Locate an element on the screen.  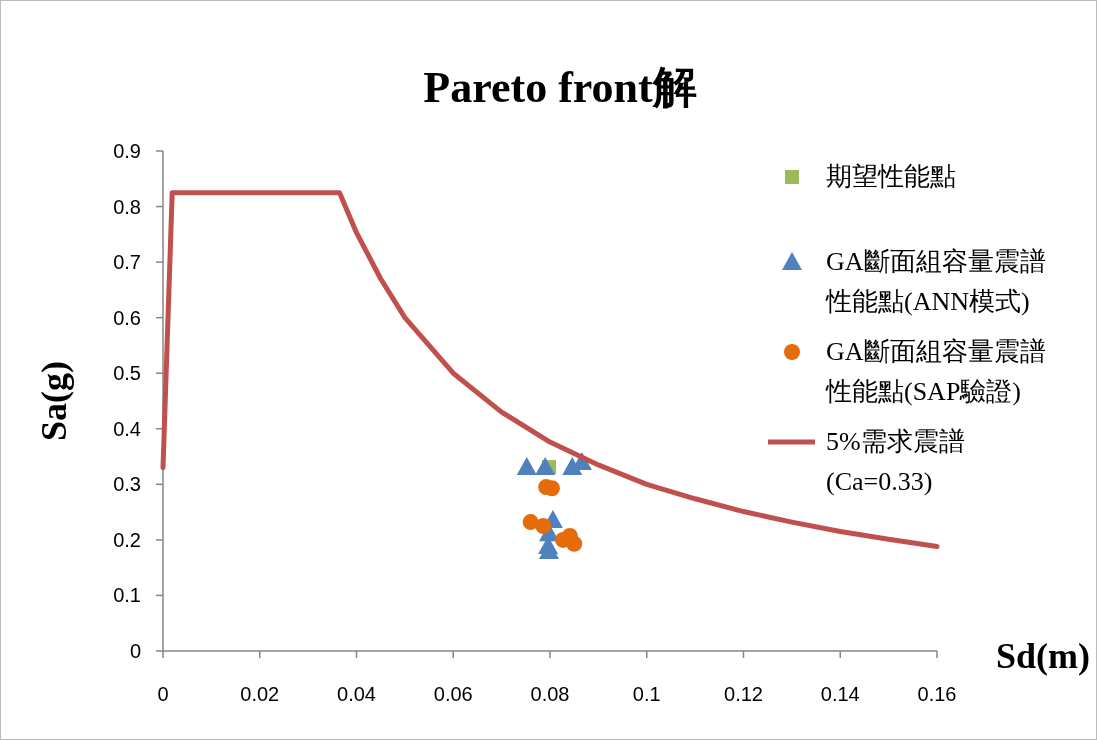
x-tick-label: 0.04 is located at coordinates (356, 694).